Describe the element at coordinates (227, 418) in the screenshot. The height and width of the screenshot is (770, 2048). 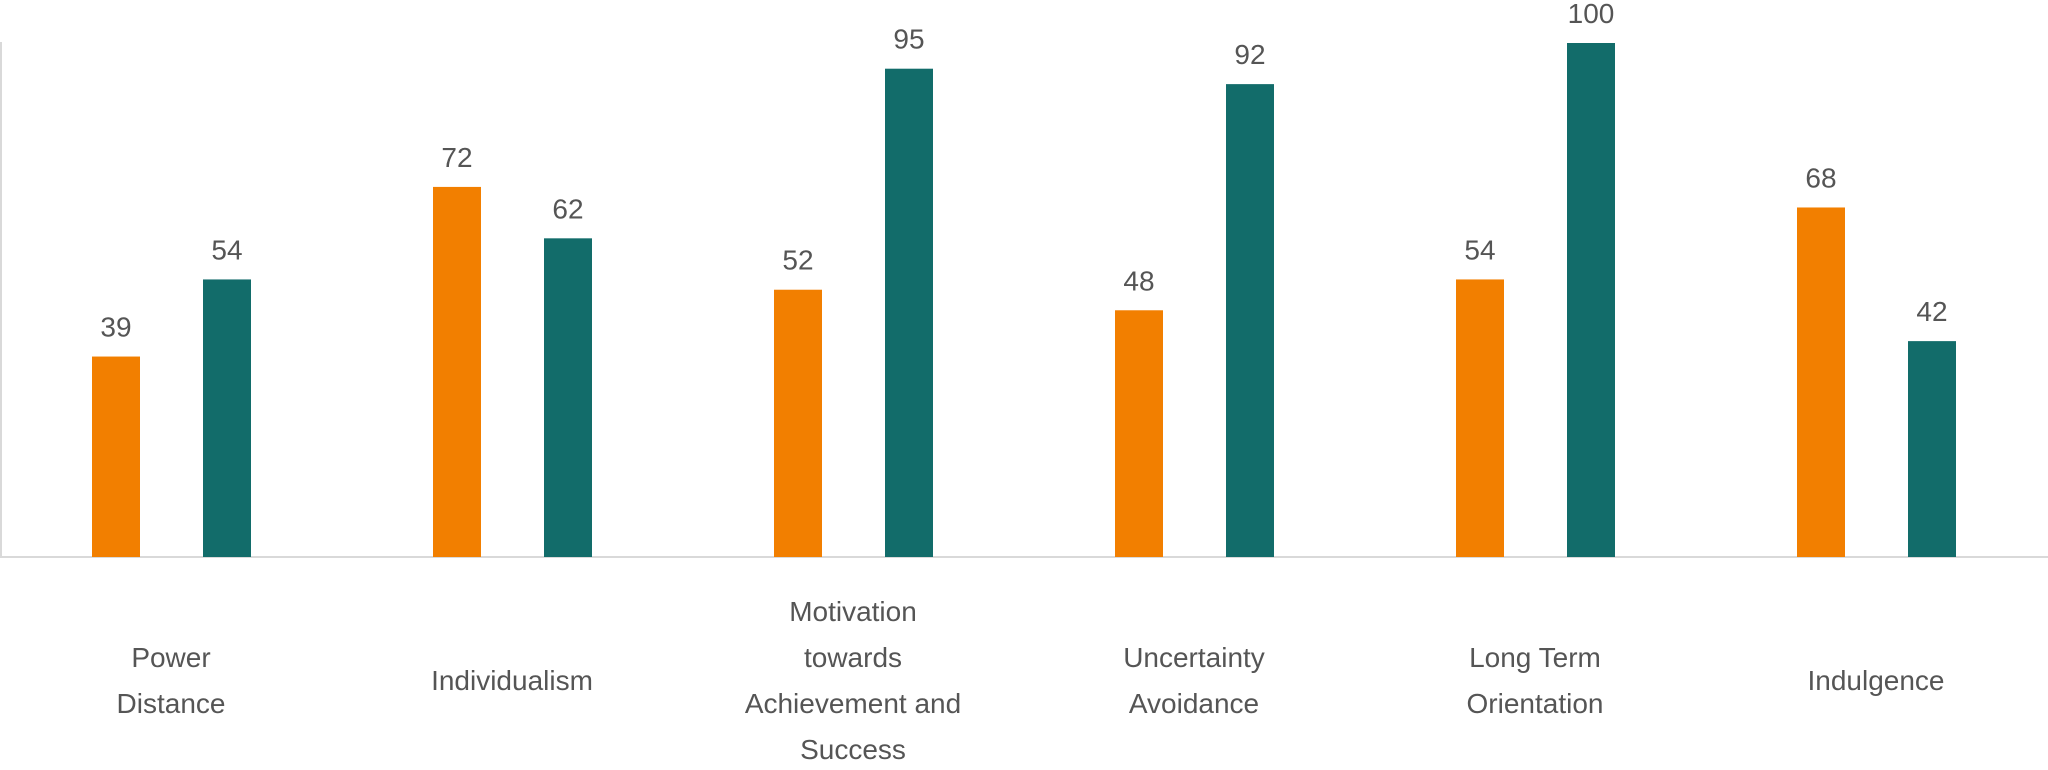
I see `bar-series2-cat1` at that location.